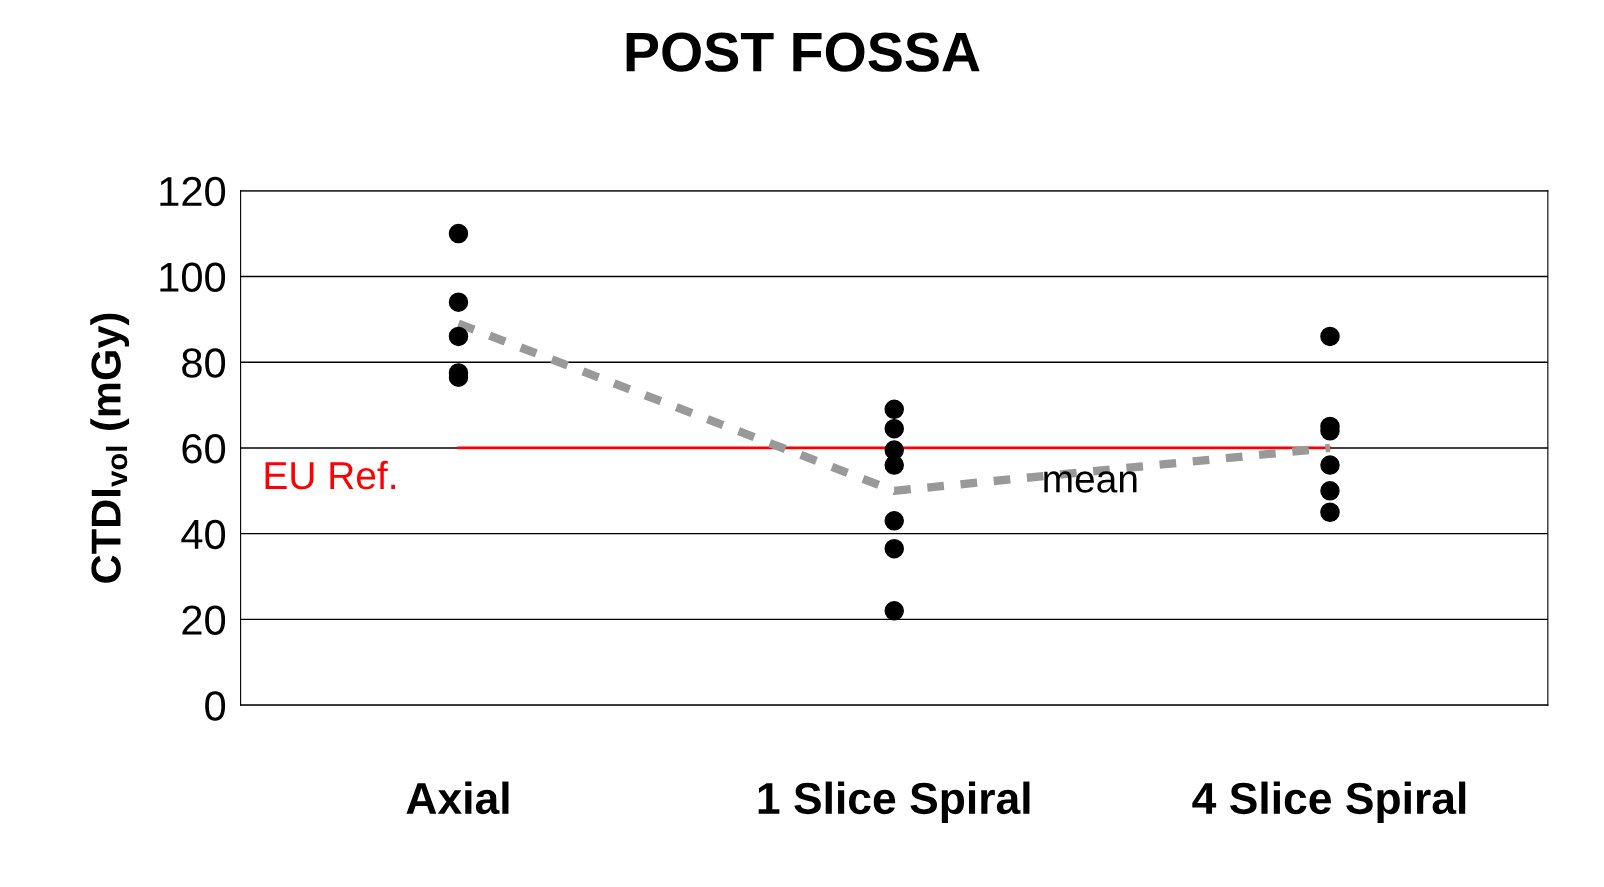 The height and width of the screenshot is (887, 1604). What do you see at coordinates (193, 277) in the screenshot?
I see `y-tick-label: 100` at bounding box center [193, 277].